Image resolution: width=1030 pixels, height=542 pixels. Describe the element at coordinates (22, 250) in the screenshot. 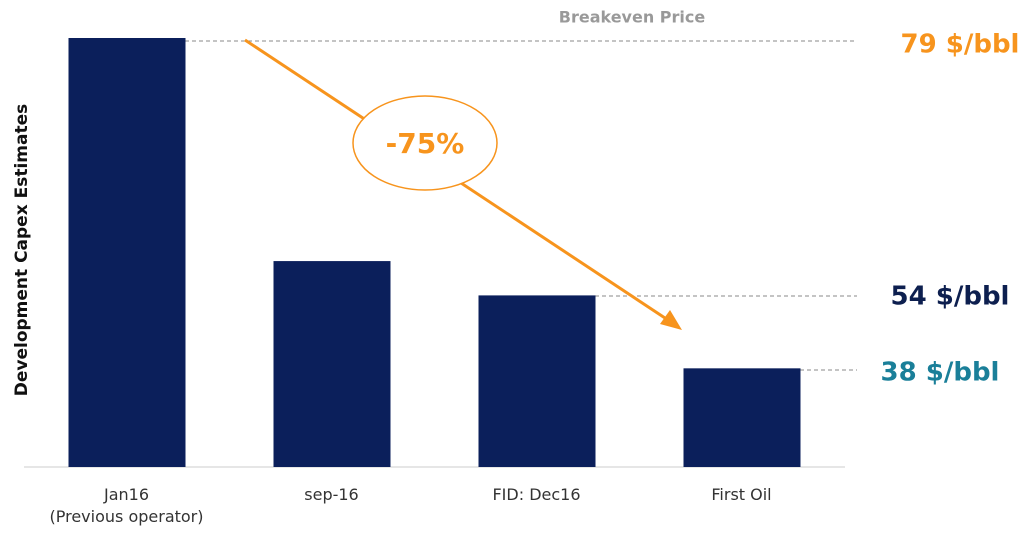

I see `y-axis-label: Development Capex Estimates` at that location.